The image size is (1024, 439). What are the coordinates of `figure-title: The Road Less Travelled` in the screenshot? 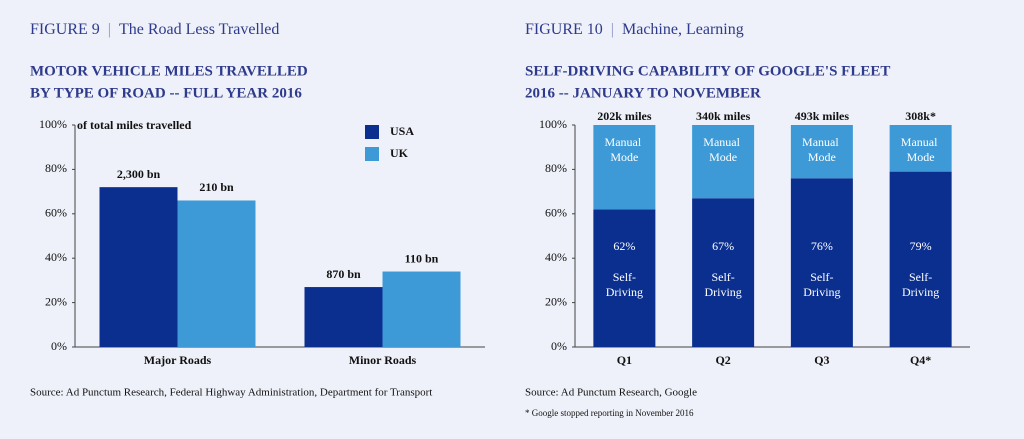 It's located at (199, 29).